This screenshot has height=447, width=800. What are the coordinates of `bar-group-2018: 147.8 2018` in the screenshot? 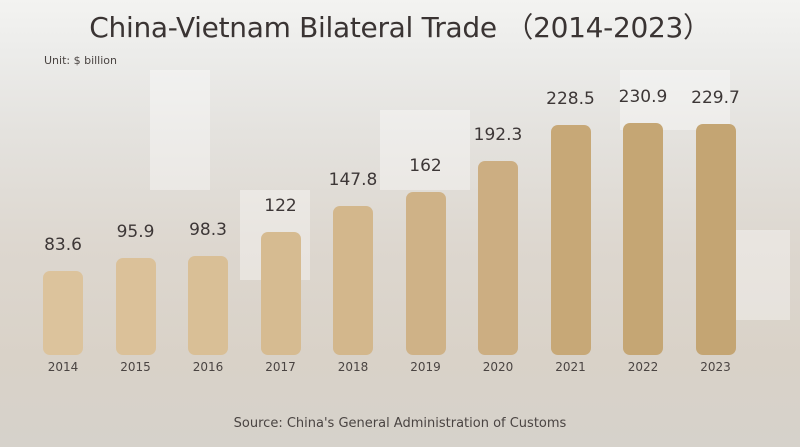 It's located at (353, 223).